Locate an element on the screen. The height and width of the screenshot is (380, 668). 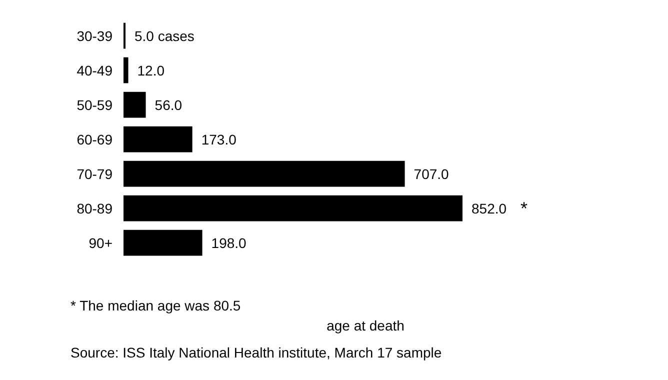
y-tick-label: 80-89 is located at coordinates (94, 208).